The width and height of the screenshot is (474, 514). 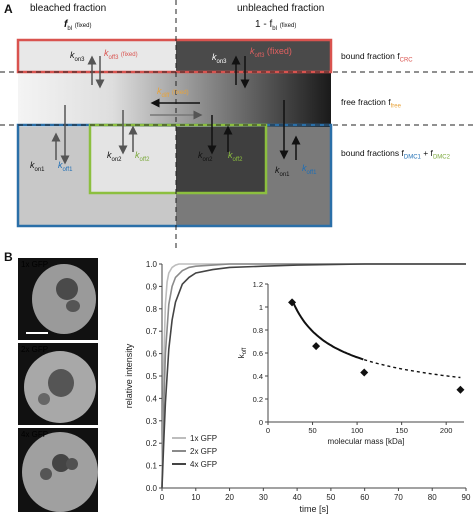 I want to click on label-bound-crc: bound fraction fCRC, so click(x=377, y=57).